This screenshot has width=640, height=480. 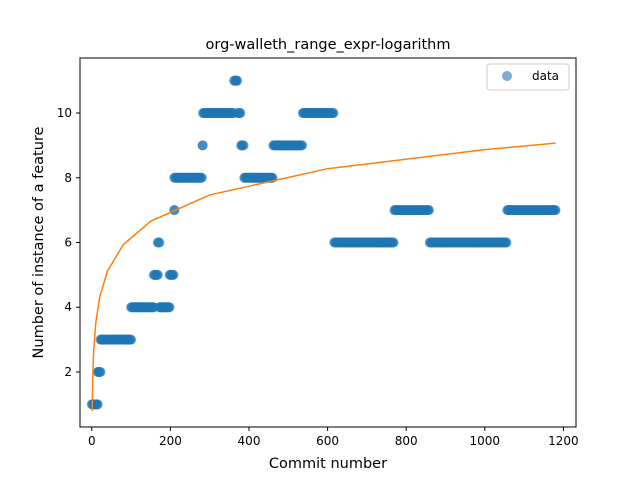 I want to click on x-tick-label: 0, so click(x=92, y=441).